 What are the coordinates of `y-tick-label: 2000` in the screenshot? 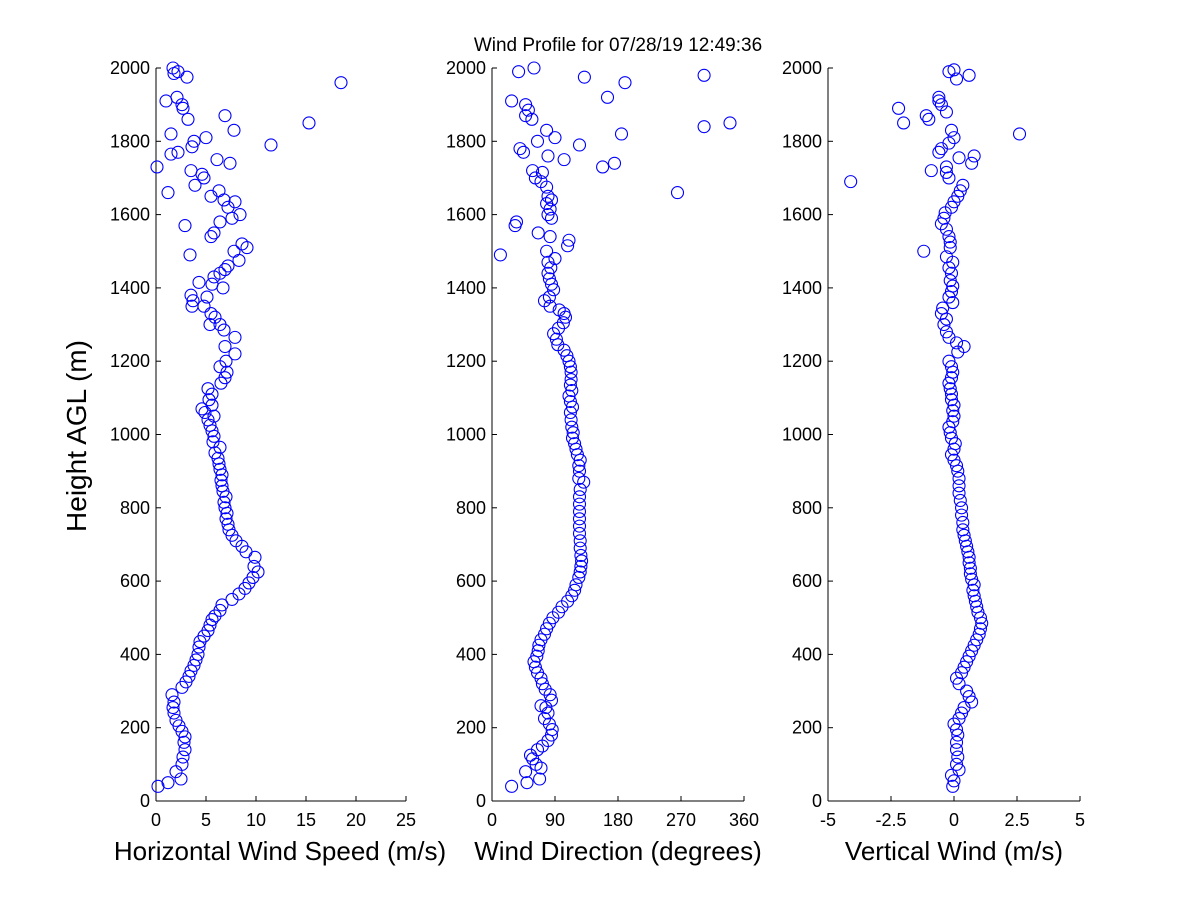 It's located at (130, 68).